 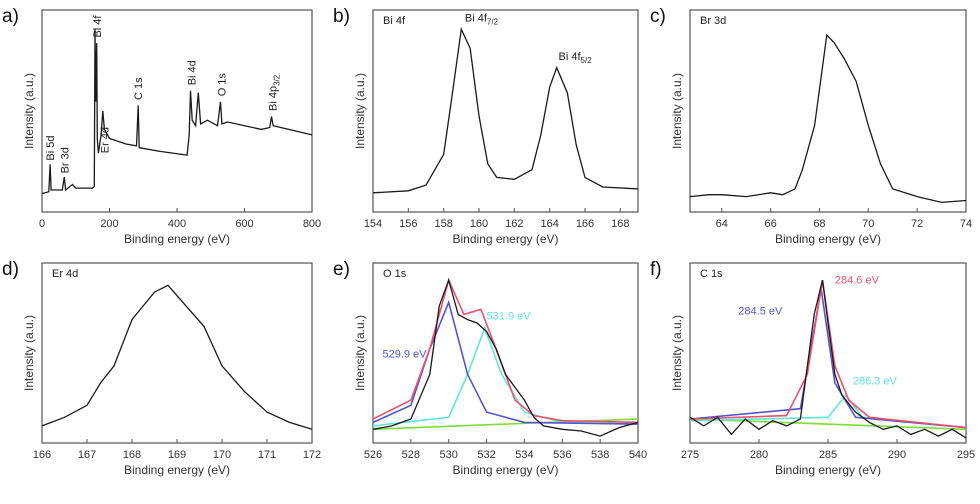 I want to click on panel-letter: c), so click(x=658, y=16).